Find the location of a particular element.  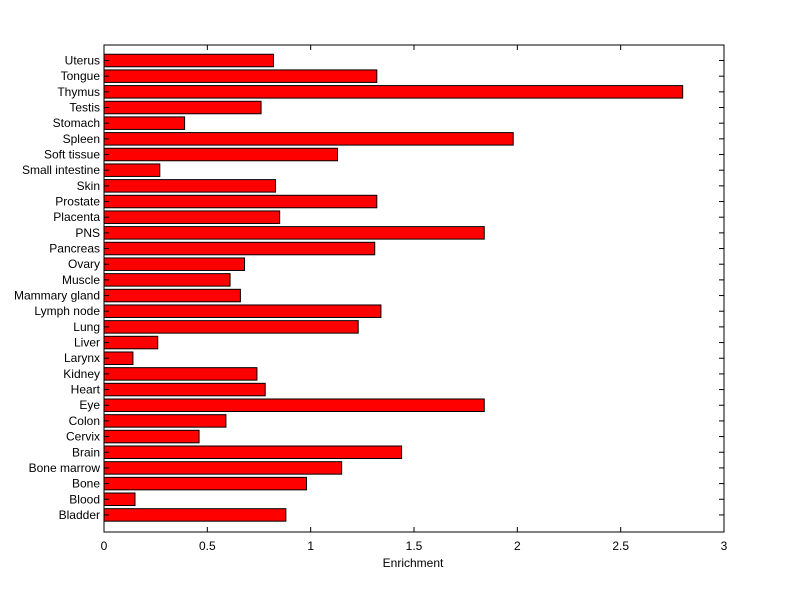

x-tick-label: 1.5 is located at coordinates (414, 546).